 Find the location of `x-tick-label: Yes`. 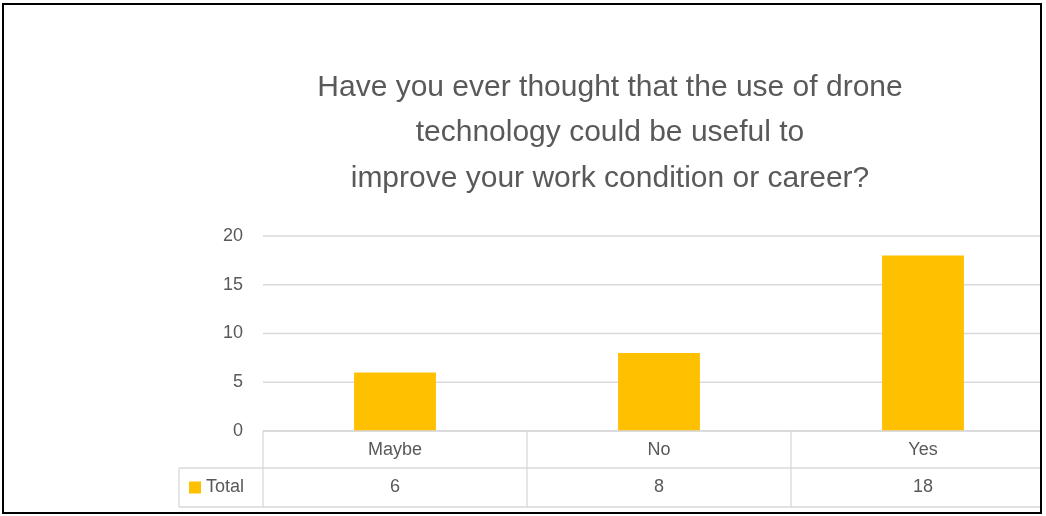

x-tick-label: Yes is located at coordinates (923, 448).